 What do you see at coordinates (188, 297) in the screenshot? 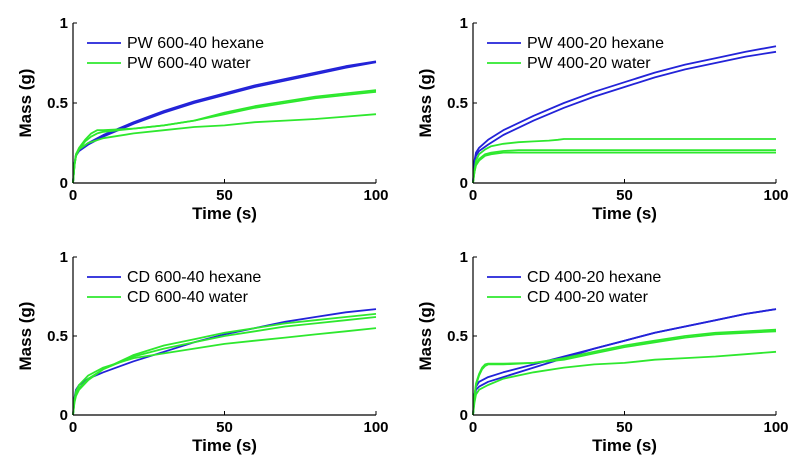
I see `legend-label: CD 600-40 water` at bounding box center [188, 297].